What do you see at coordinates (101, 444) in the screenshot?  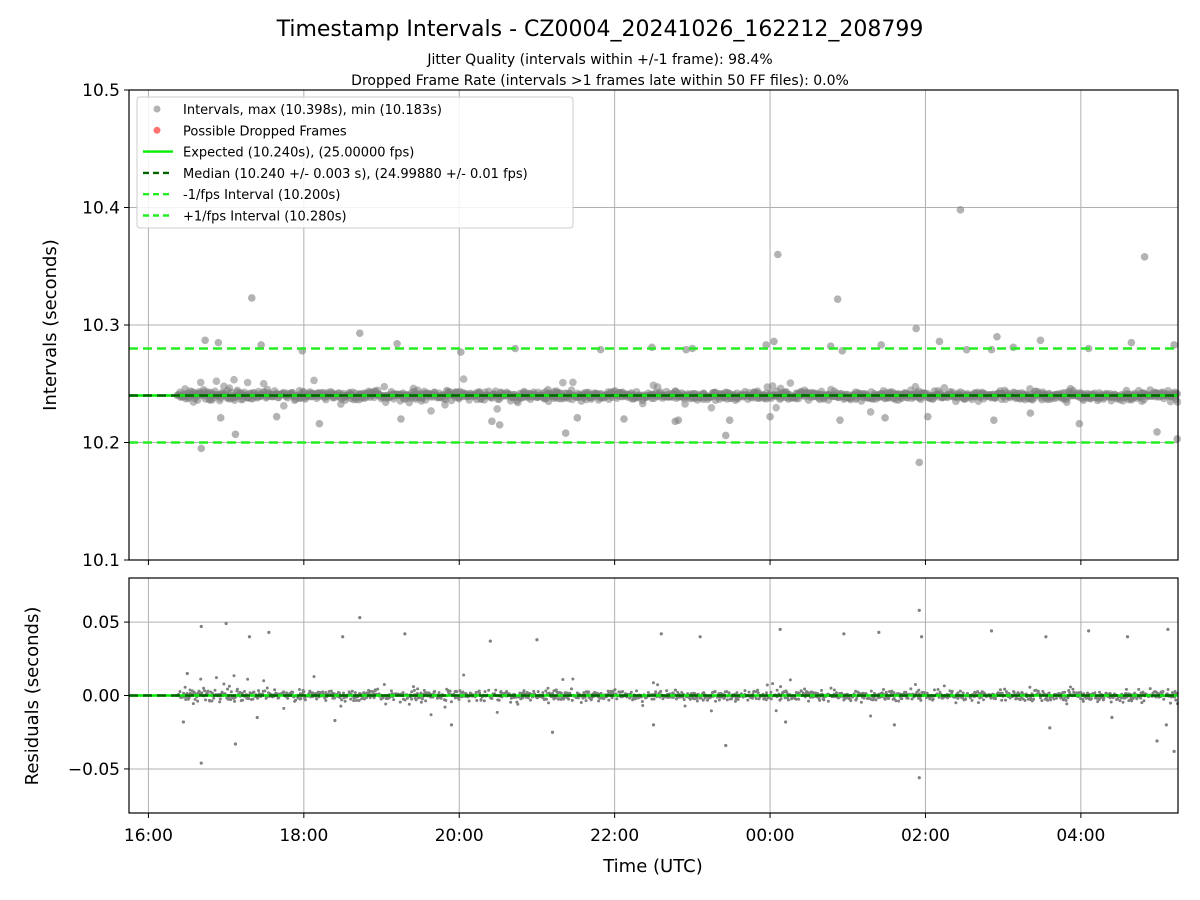 I see `y-tick-label: 10.2` at bounding box center [101, 444].